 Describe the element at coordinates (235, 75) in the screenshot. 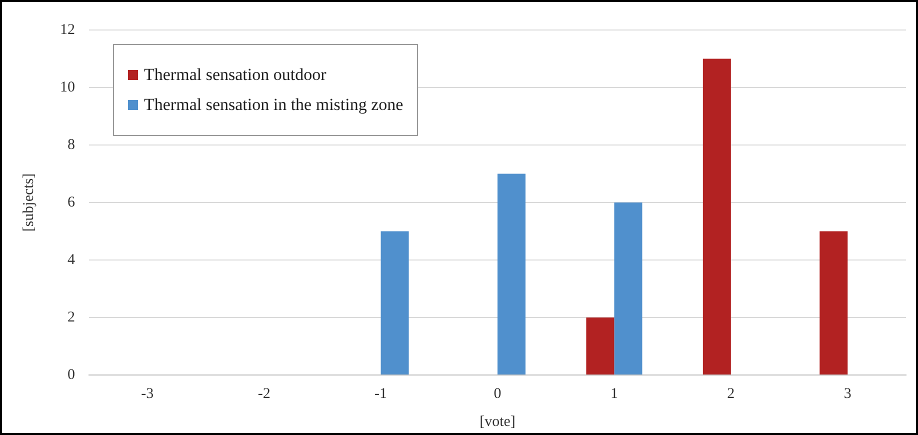

I see `legend-label: Thermal sensation outdoor` at that location.